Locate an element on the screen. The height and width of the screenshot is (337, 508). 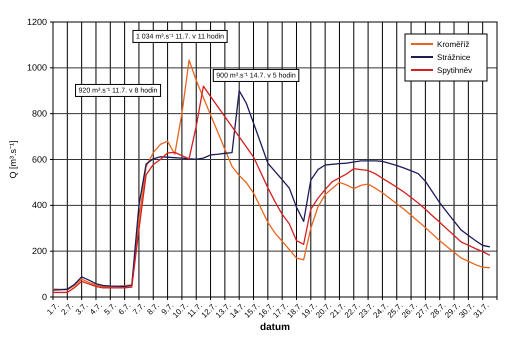
x-axis-title: datum is located at coordinates (275, 327).